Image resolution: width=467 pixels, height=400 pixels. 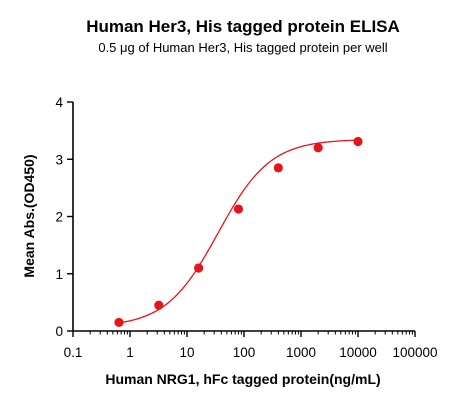 I want to click on x-ticks: 0.1 1 10 100 1000 10000 100000, so click(x=251, y=345).